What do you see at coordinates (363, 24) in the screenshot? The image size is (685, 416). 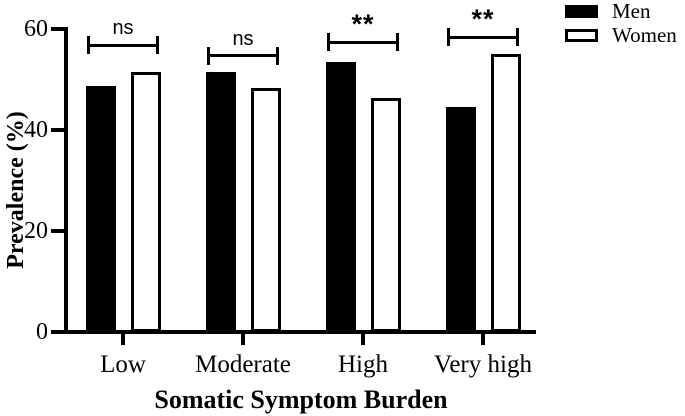 I see `sig-label-high: **` at bounding box center [363, 24].